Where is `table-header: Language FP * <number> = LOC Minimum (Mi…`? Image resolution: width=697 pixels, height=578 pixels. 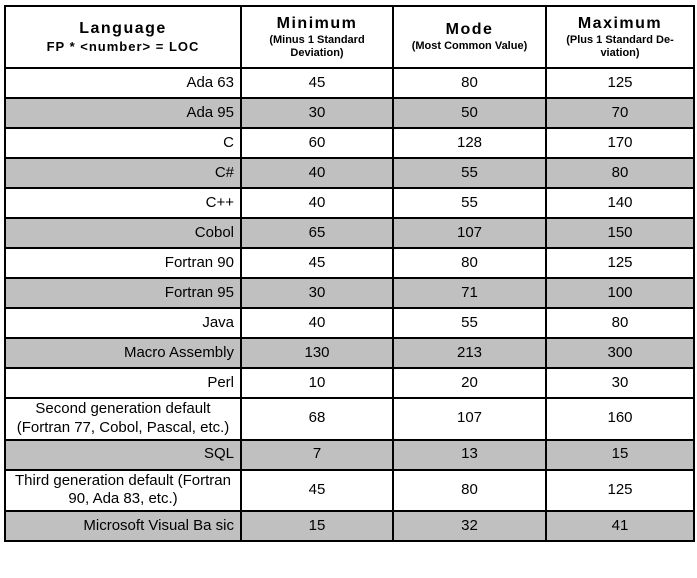 table-header: Language FP * <number> = LOC Minimum (Mi… is located at coordinates (349, 37).